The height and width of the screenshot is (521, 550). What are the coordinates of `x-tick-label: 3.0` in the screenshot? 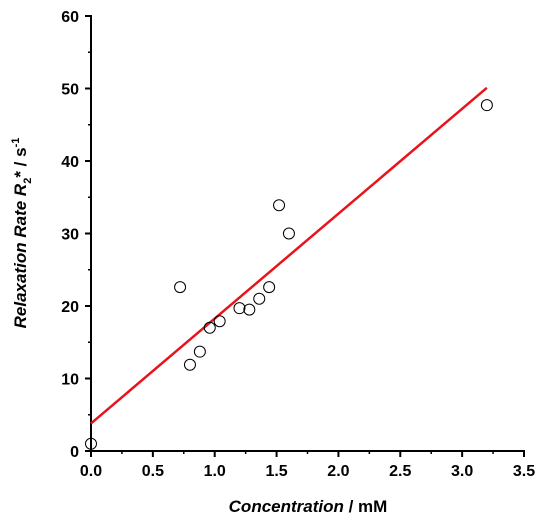 It's located at (462, 471).